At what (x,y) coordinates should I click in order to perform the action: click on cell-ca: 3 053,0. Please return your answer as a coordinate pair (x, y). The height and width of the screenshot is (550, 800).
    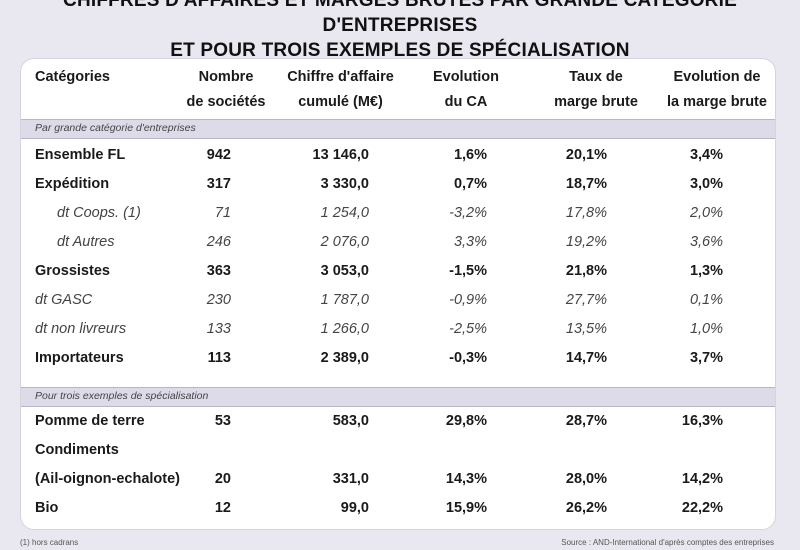
    Looking at the image, I should click on (344, 271).